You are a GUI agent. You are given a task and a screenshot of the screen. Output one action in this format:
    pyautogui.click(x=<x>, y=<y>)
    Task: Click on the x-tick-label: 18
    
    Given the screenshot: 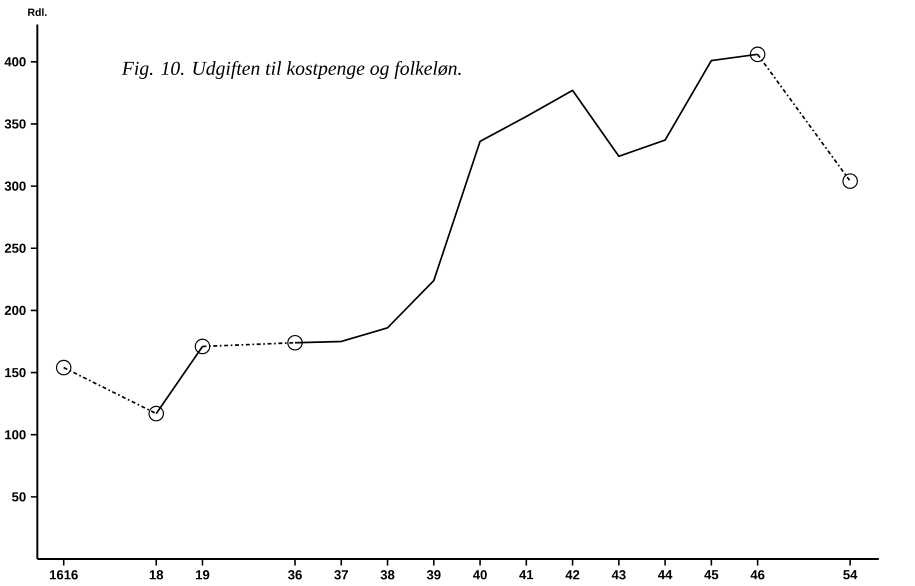 What is the action you would take?
    pyautogui.click(x=157, y=575)
    